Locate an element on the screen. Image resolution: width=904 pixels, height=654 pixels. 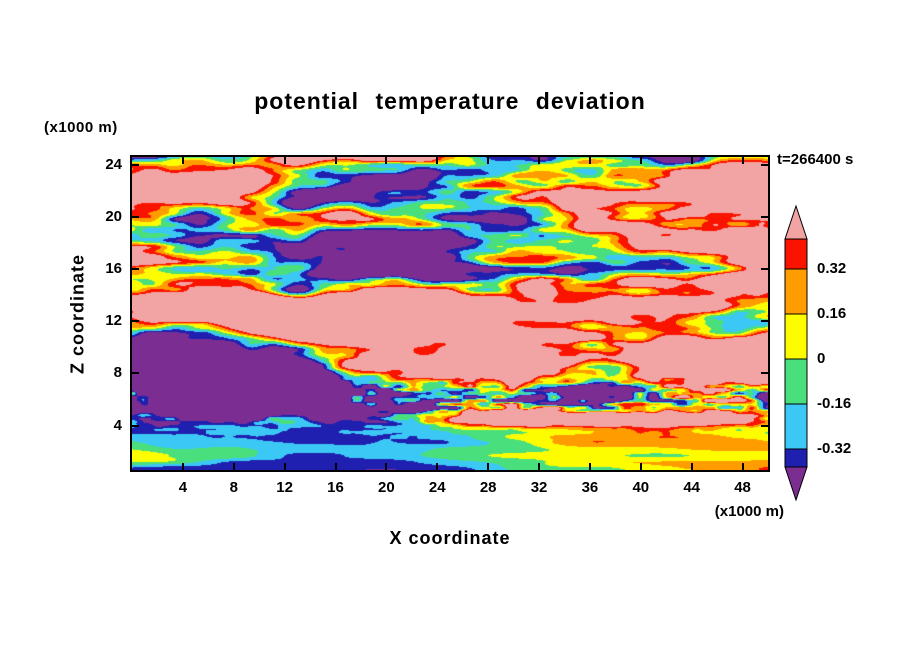
z-tick-label: 16 is located at coordinates (113, 269).